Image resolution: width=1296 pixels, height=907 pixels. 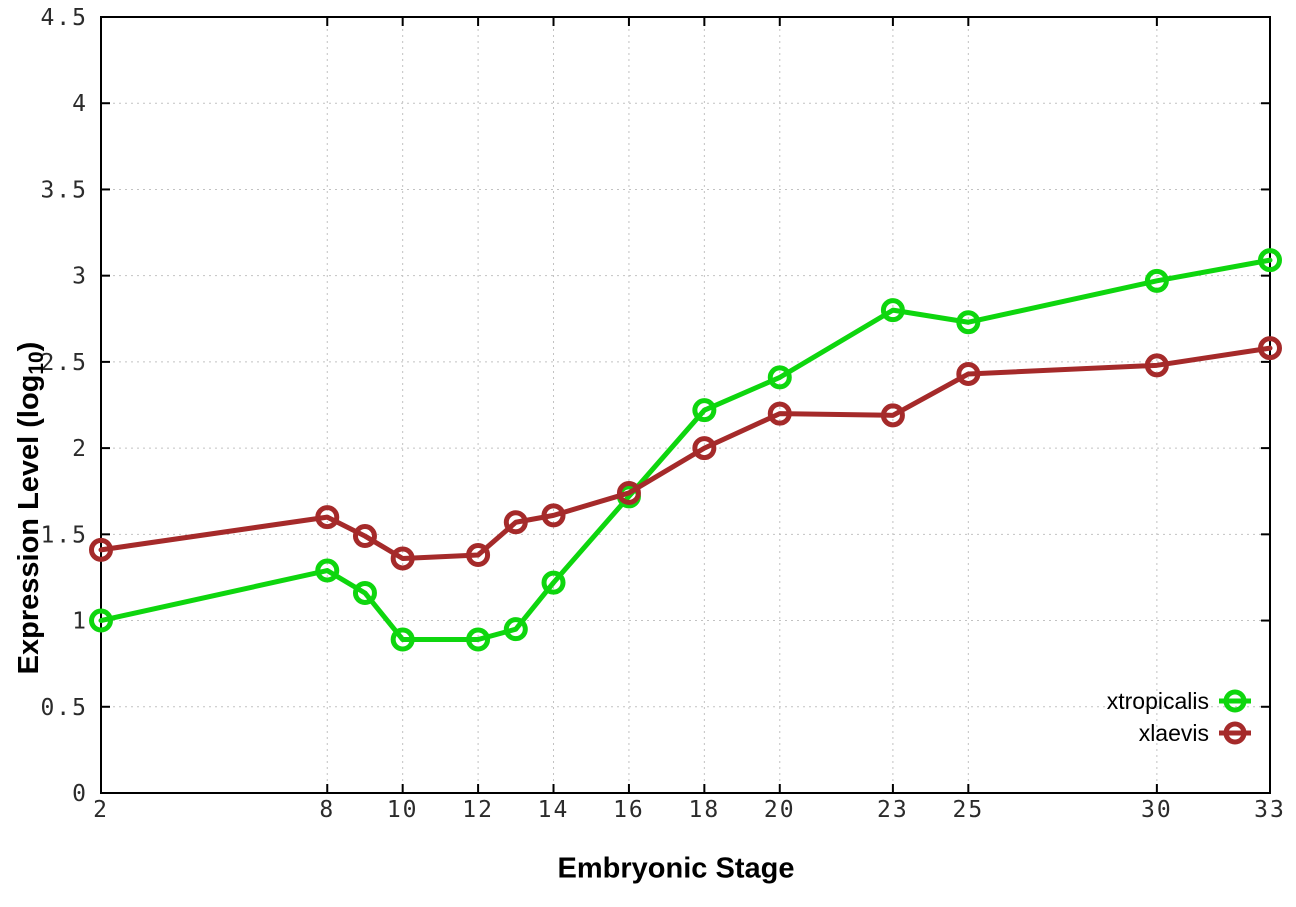 I want to click on y-tick-label: 2, so click(x=80, y=449).